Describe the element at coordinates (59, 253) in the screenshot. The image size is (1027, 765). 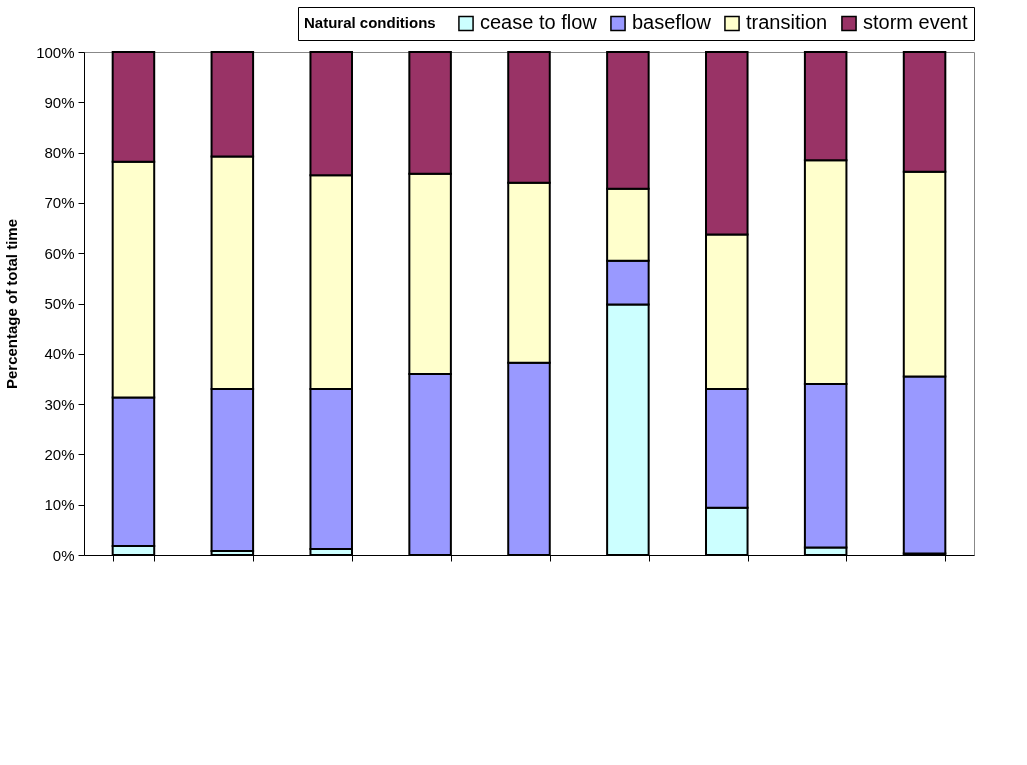
I see `y-tick-label: 60%` at that location.